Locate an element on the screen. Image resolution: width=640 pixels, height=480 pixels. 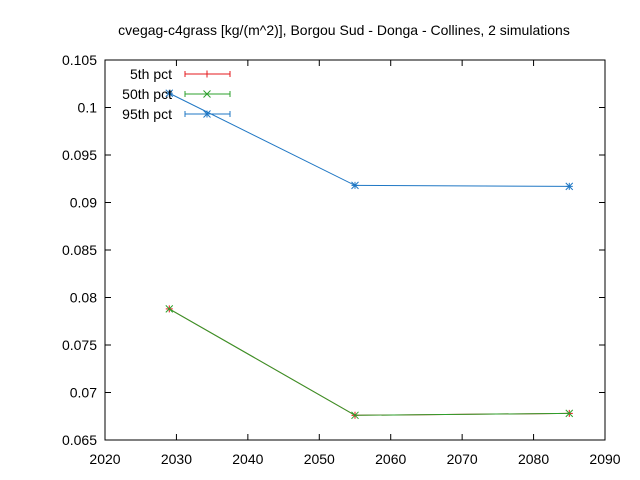
legend: 5th pct 50th pct 95th pct is located at coordinates (176, 94).